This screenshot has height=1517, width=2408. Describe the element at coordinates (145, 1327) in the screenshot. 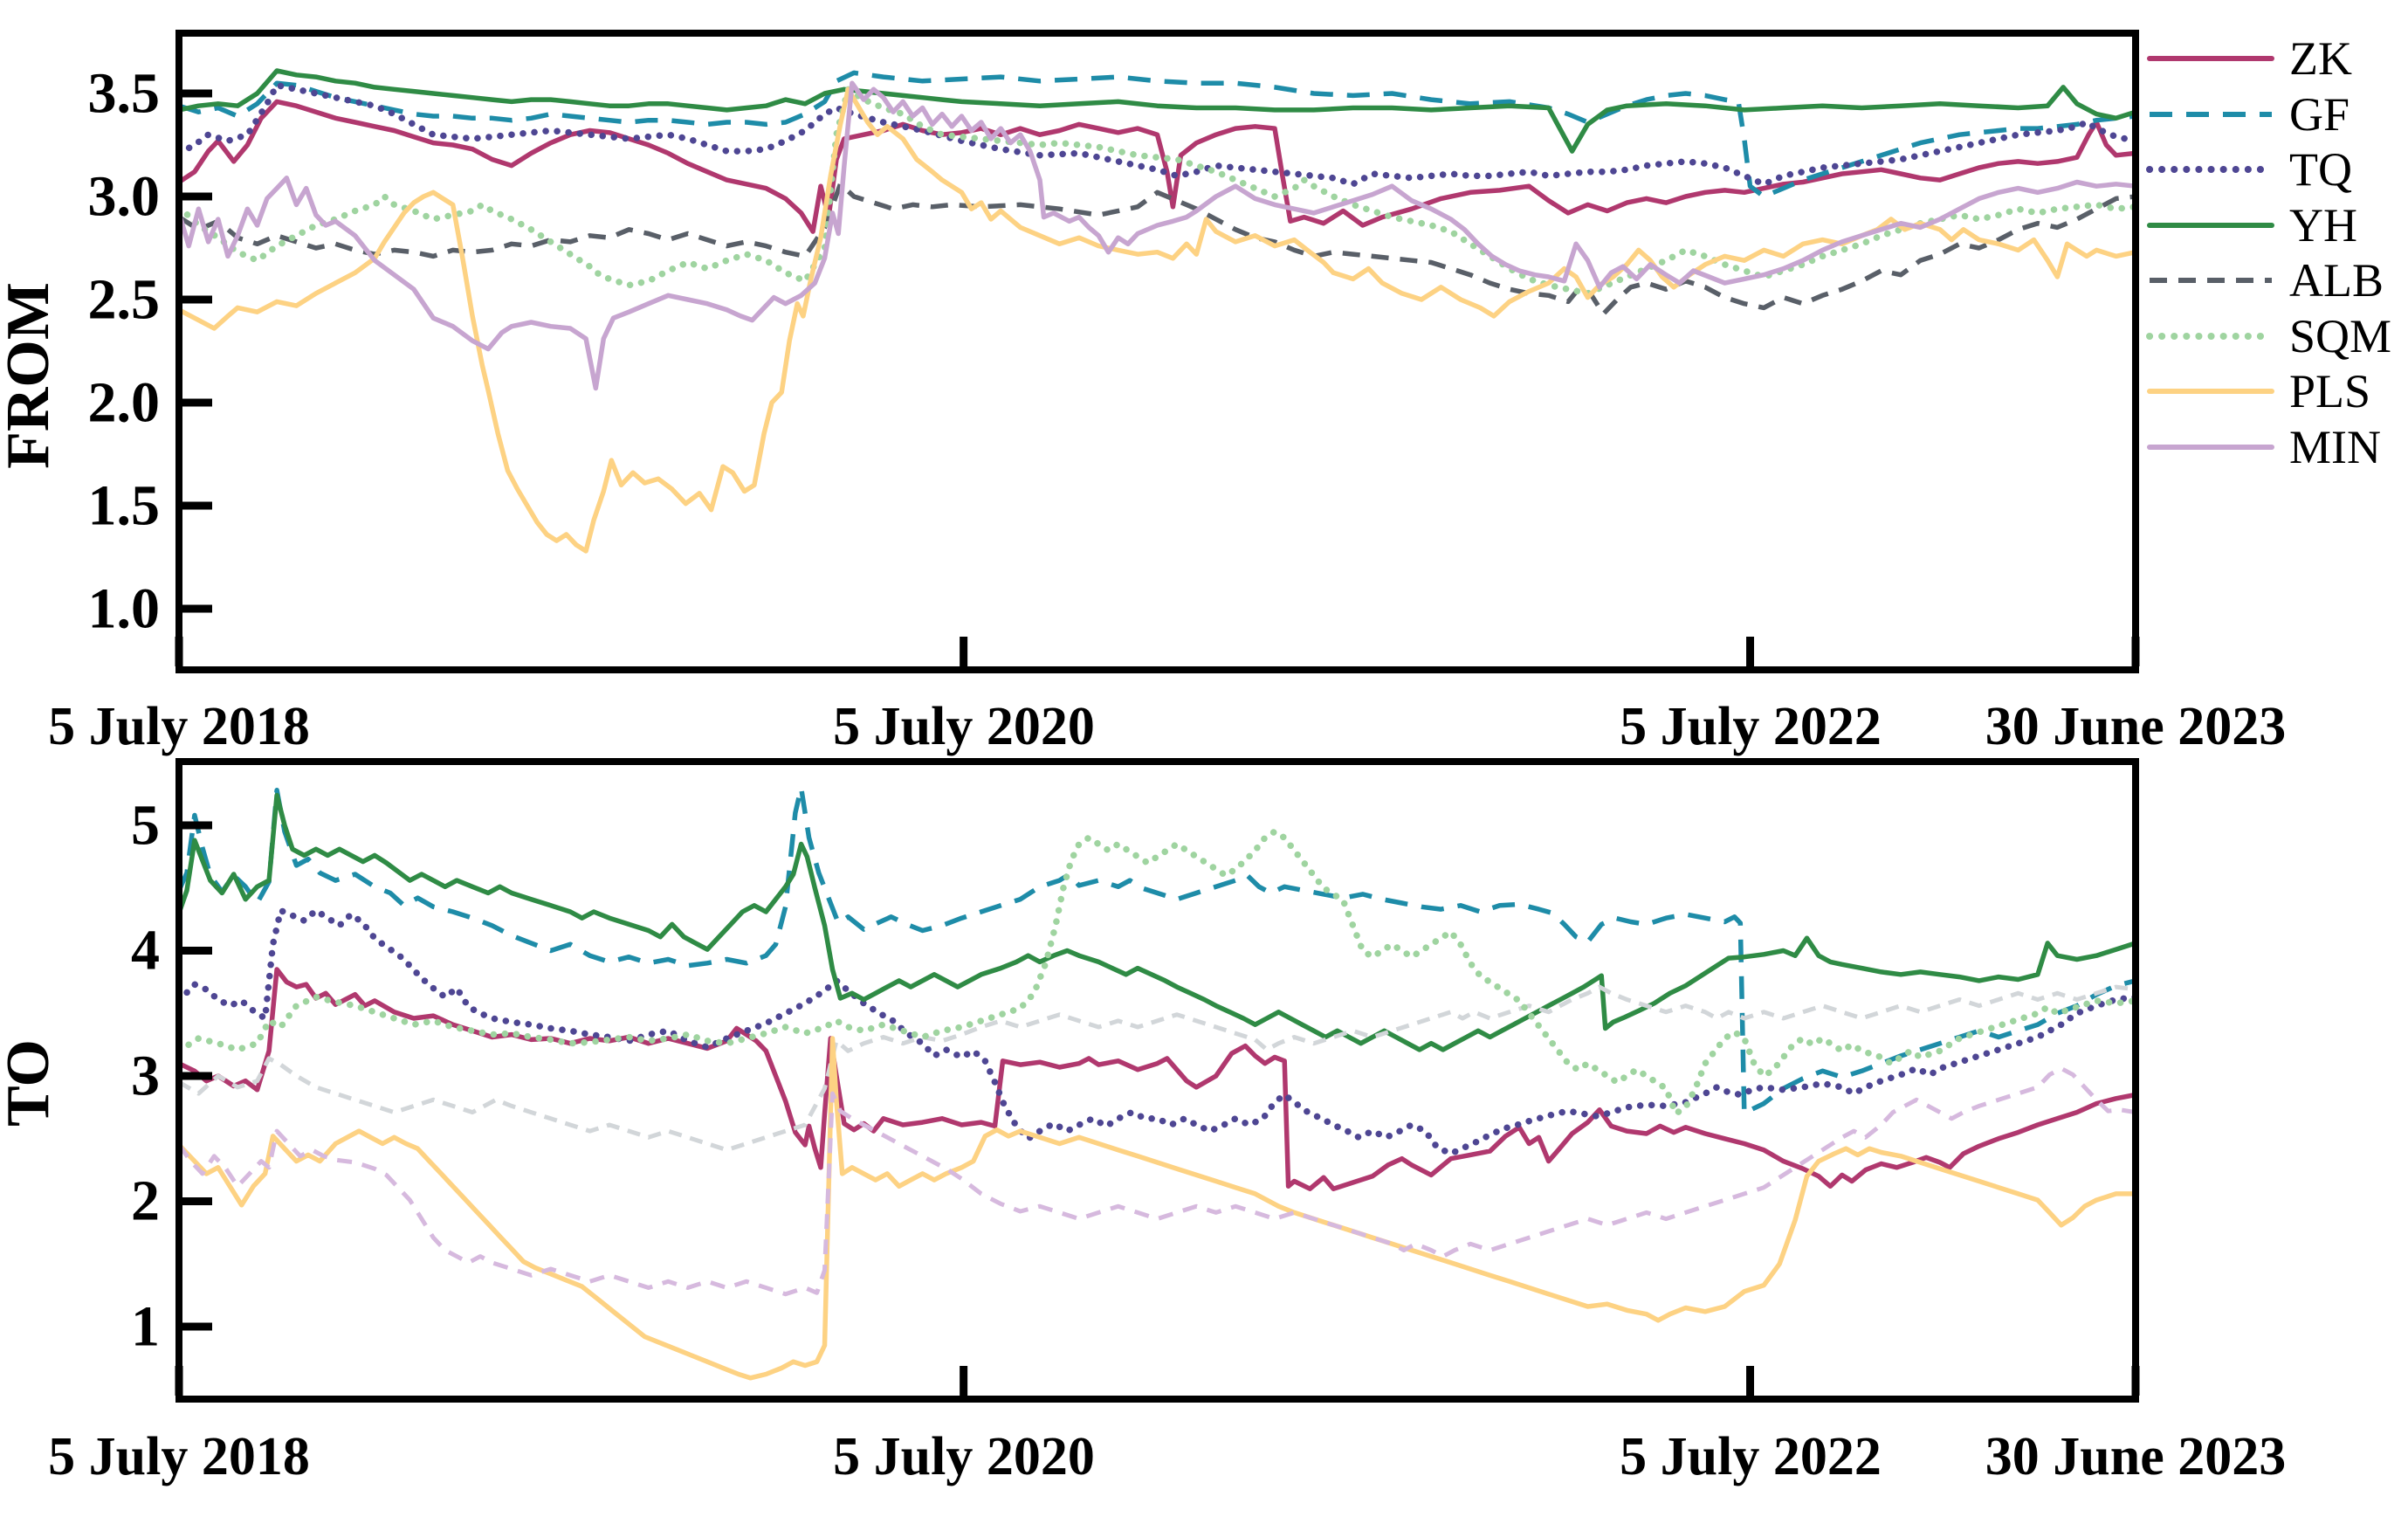

I see `y-tick-label: 1` at that location.